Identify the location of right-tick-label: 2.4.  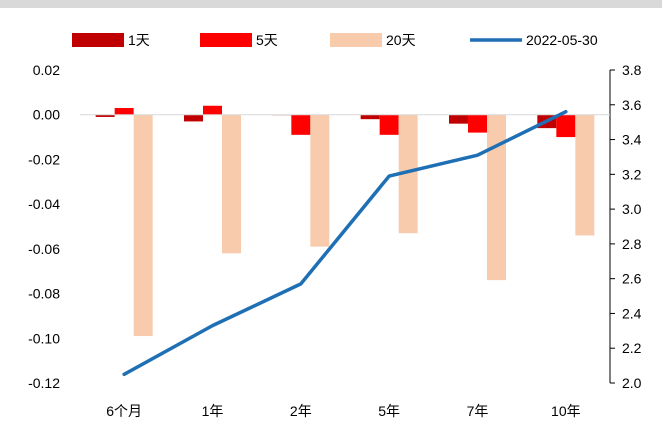
(632, 313).